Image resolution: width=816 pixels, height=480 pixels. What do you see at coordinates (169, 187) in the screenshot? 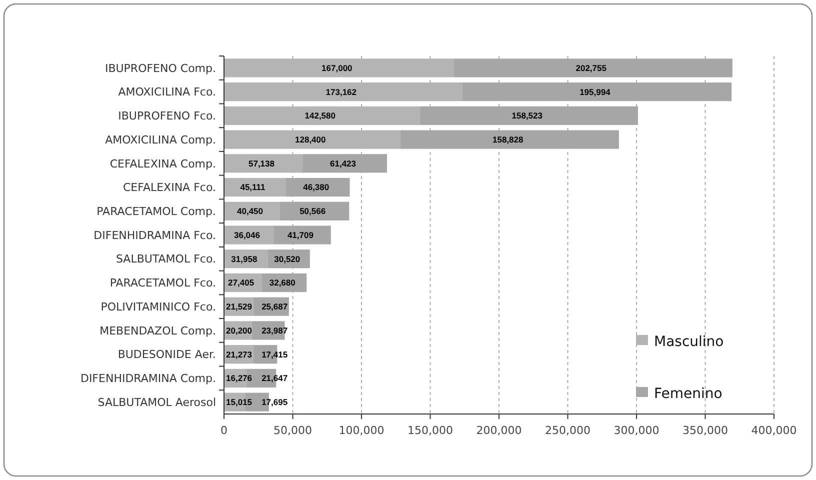
I see `y-tick-label: CEFALEXINA Fco.` at bounding box center [169, 187].